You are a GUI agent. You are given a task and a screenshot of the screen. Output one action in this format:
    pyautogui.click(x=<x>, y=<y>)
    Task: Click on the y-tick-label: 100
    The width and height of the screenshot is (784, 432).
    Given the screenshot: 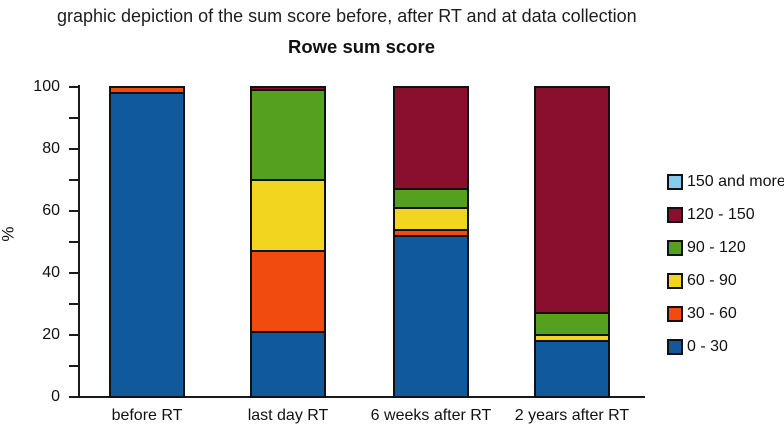 What is the action you would take?
    pyautogui.click(x=46, y=86)
    